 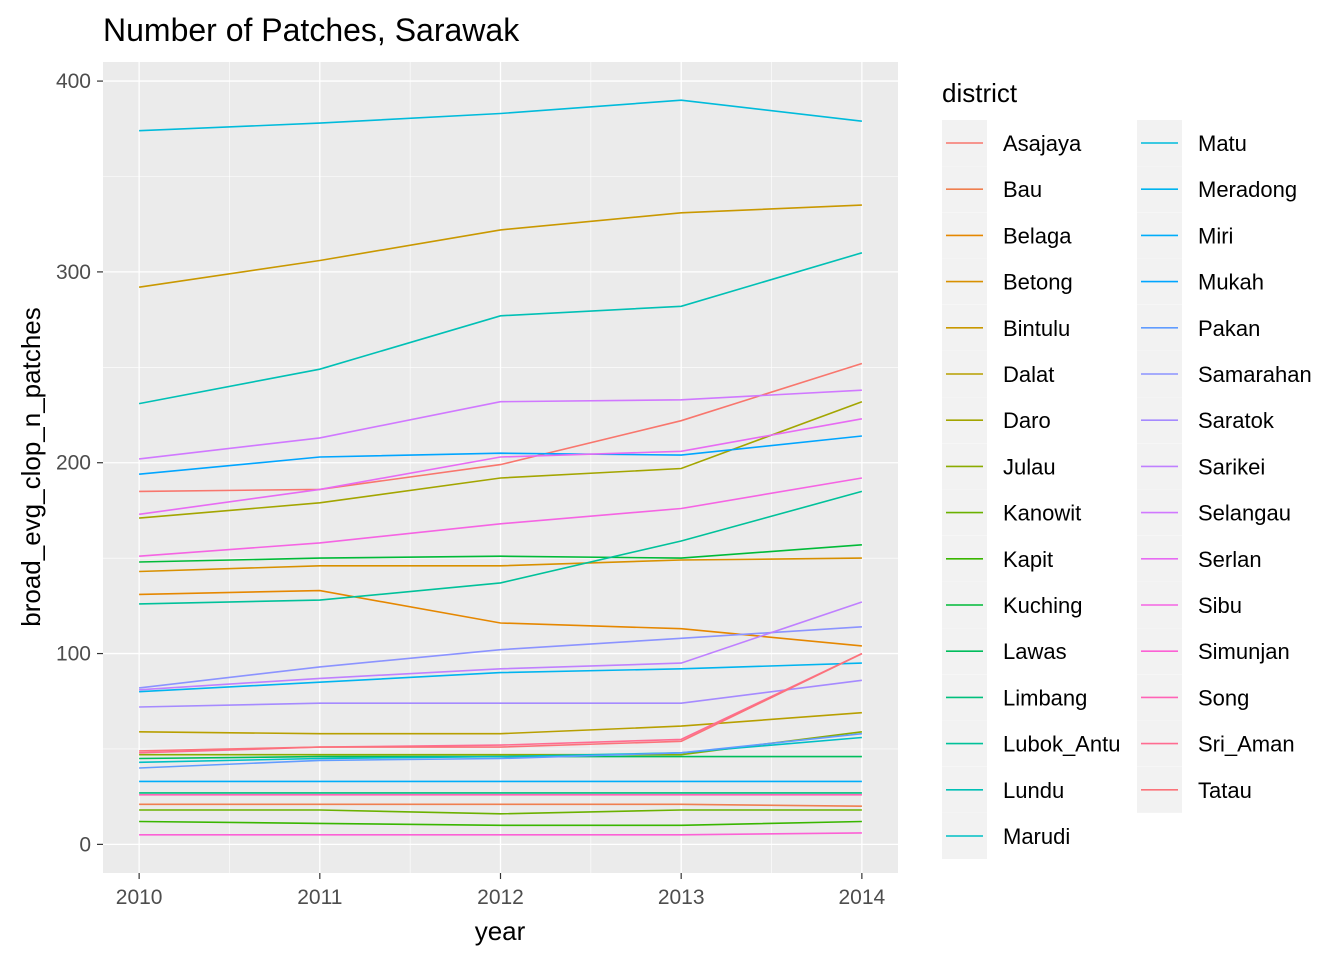 I want to click on x-tick-label: 2013, so click(x=681, y=897).